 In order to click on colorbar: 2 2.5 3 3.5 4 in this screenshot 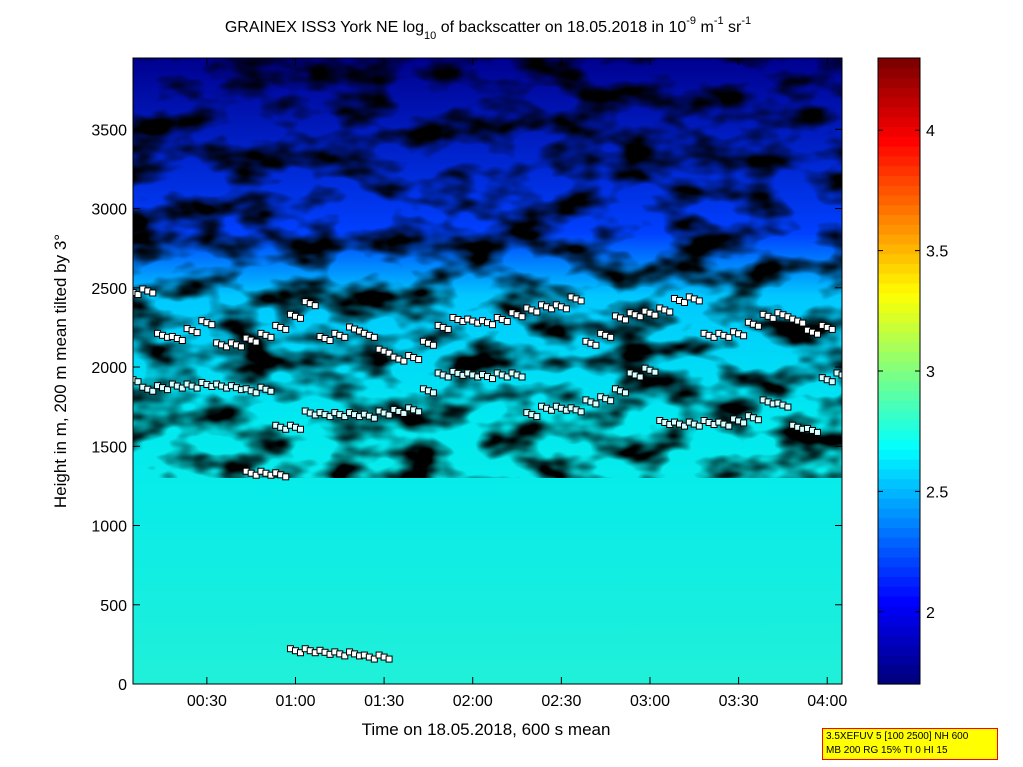, I will do `click(912, 371)`.